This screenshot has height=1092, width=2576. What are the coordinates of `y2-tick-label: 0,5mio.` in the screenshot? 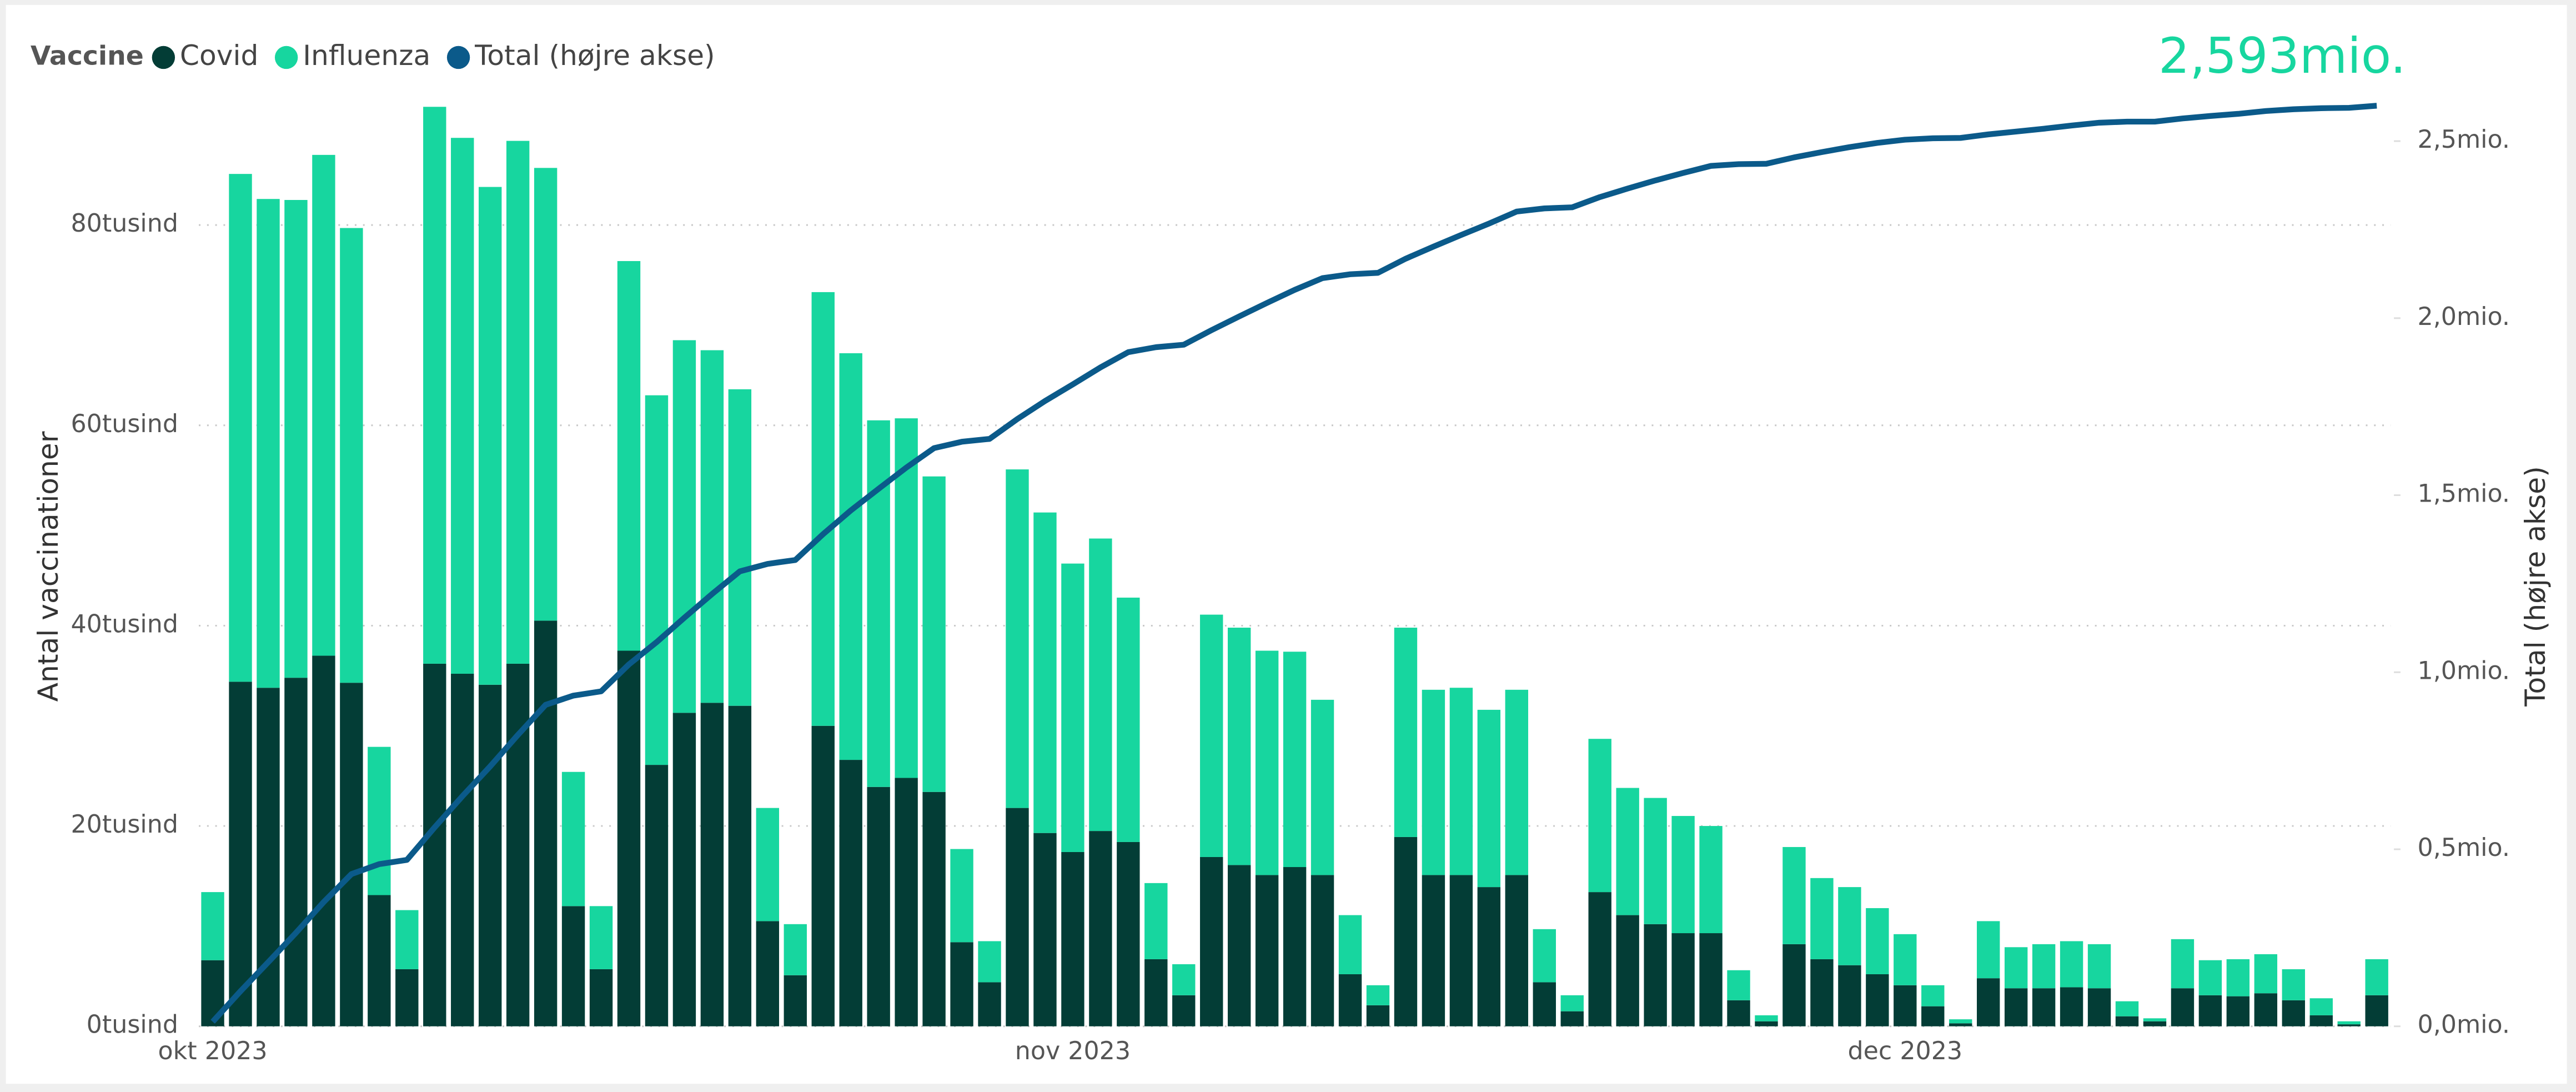 It's located at (2463, 848).